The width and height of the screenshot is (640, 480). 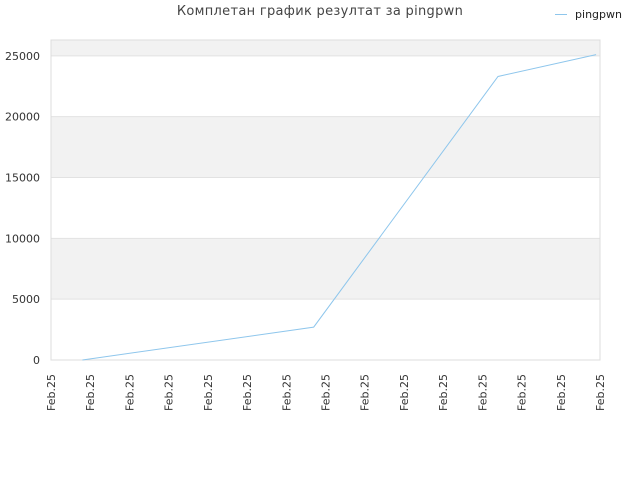 What do you see at coordinates (22, 177) in the screenshot?
I see `y-tick-label: 15000` at bounding box center [22, 177].